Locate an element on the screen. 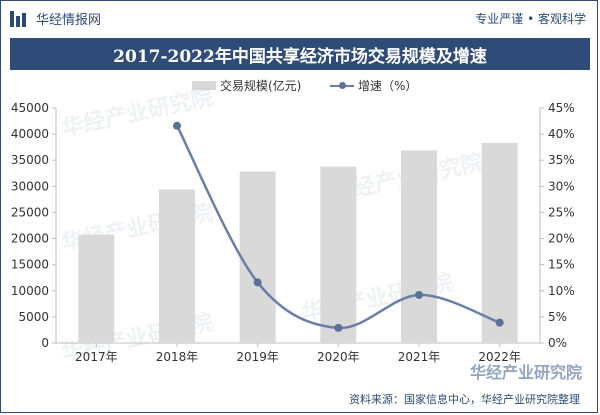  y-left-tick-label: 45000 is located at coordinates (30, 108).